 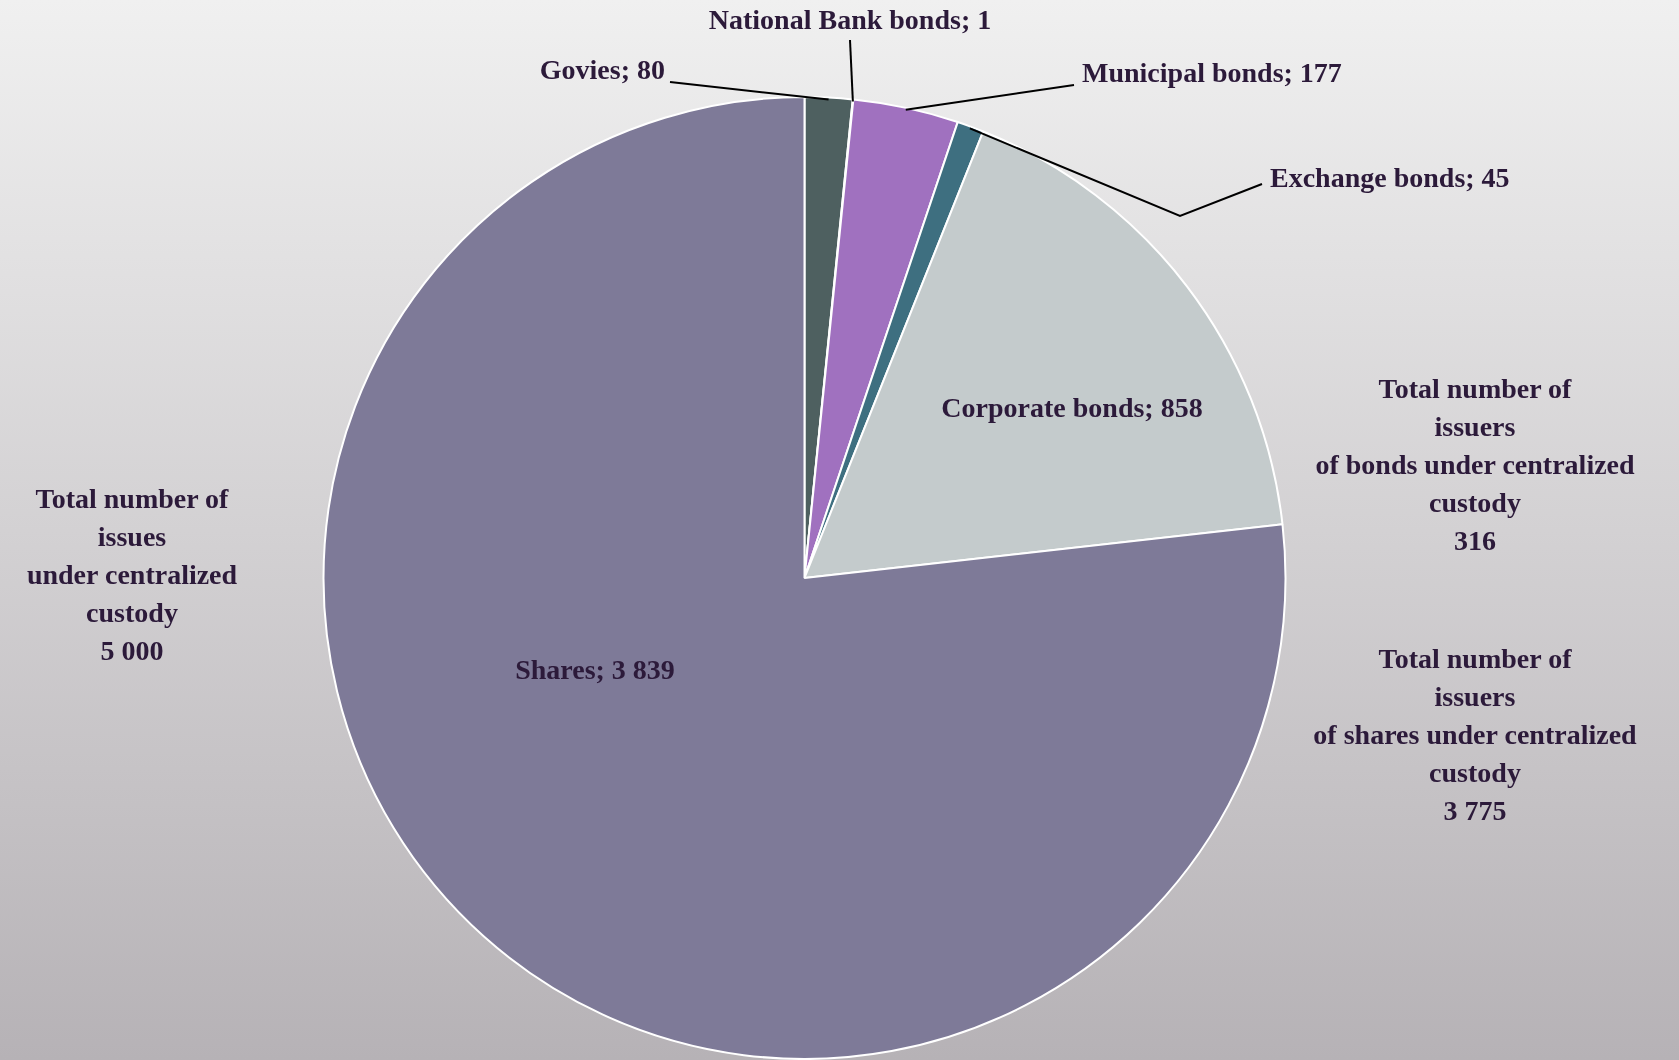 What do you see at coordinates (1390, 178) in the screenshot?
I see `slice-label: Exchange bonds; 45` at bounding box center [1390, 178].